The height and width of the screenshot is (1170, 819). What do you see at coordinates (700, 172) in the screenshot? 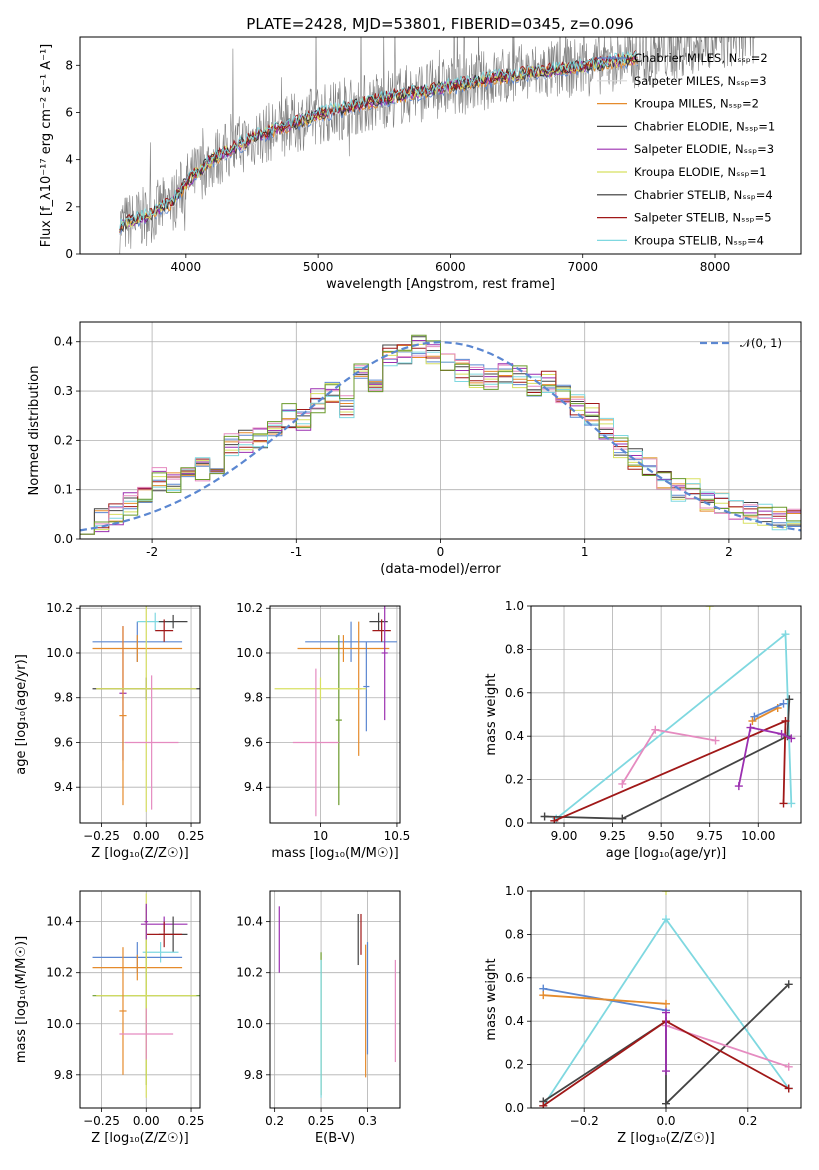
I see `legend-label: Kroupa ELODIE, Nₛₛₚ=1` at bounding box center [700, 172].